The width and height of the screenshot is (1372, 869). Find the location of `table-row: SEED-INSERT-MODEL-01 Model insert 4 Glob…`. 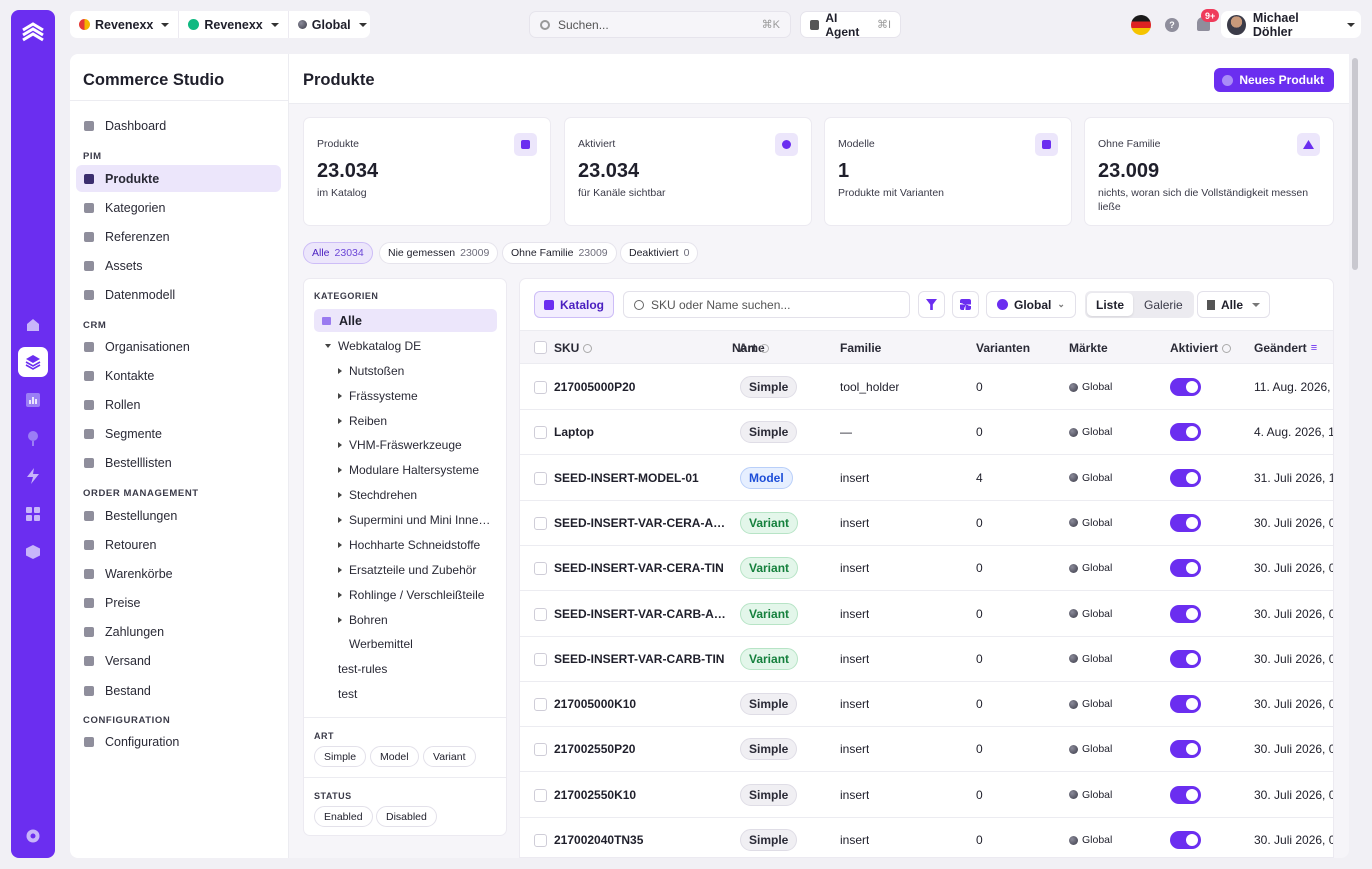

table-row: SEED-INSERT-MODEL-01 Model insert 4 Glob… is located at coordinates (926, 478).